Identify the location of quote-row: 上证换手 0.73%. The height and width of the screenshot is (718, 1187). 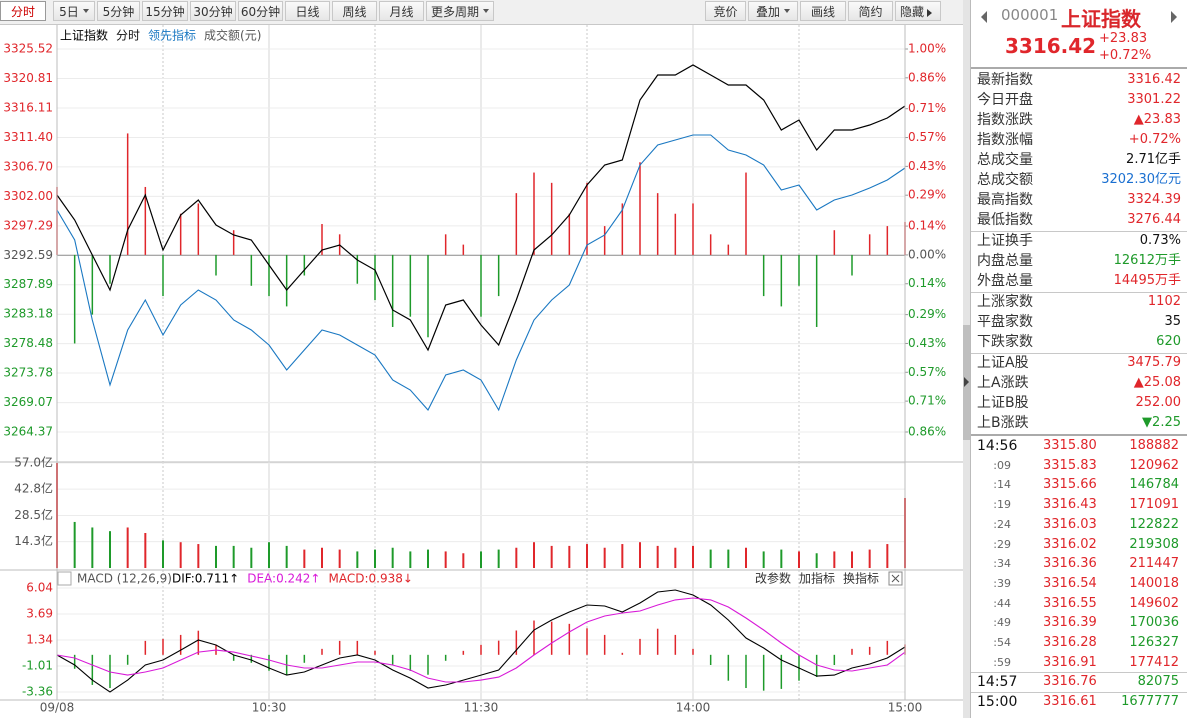
(1079, 241).